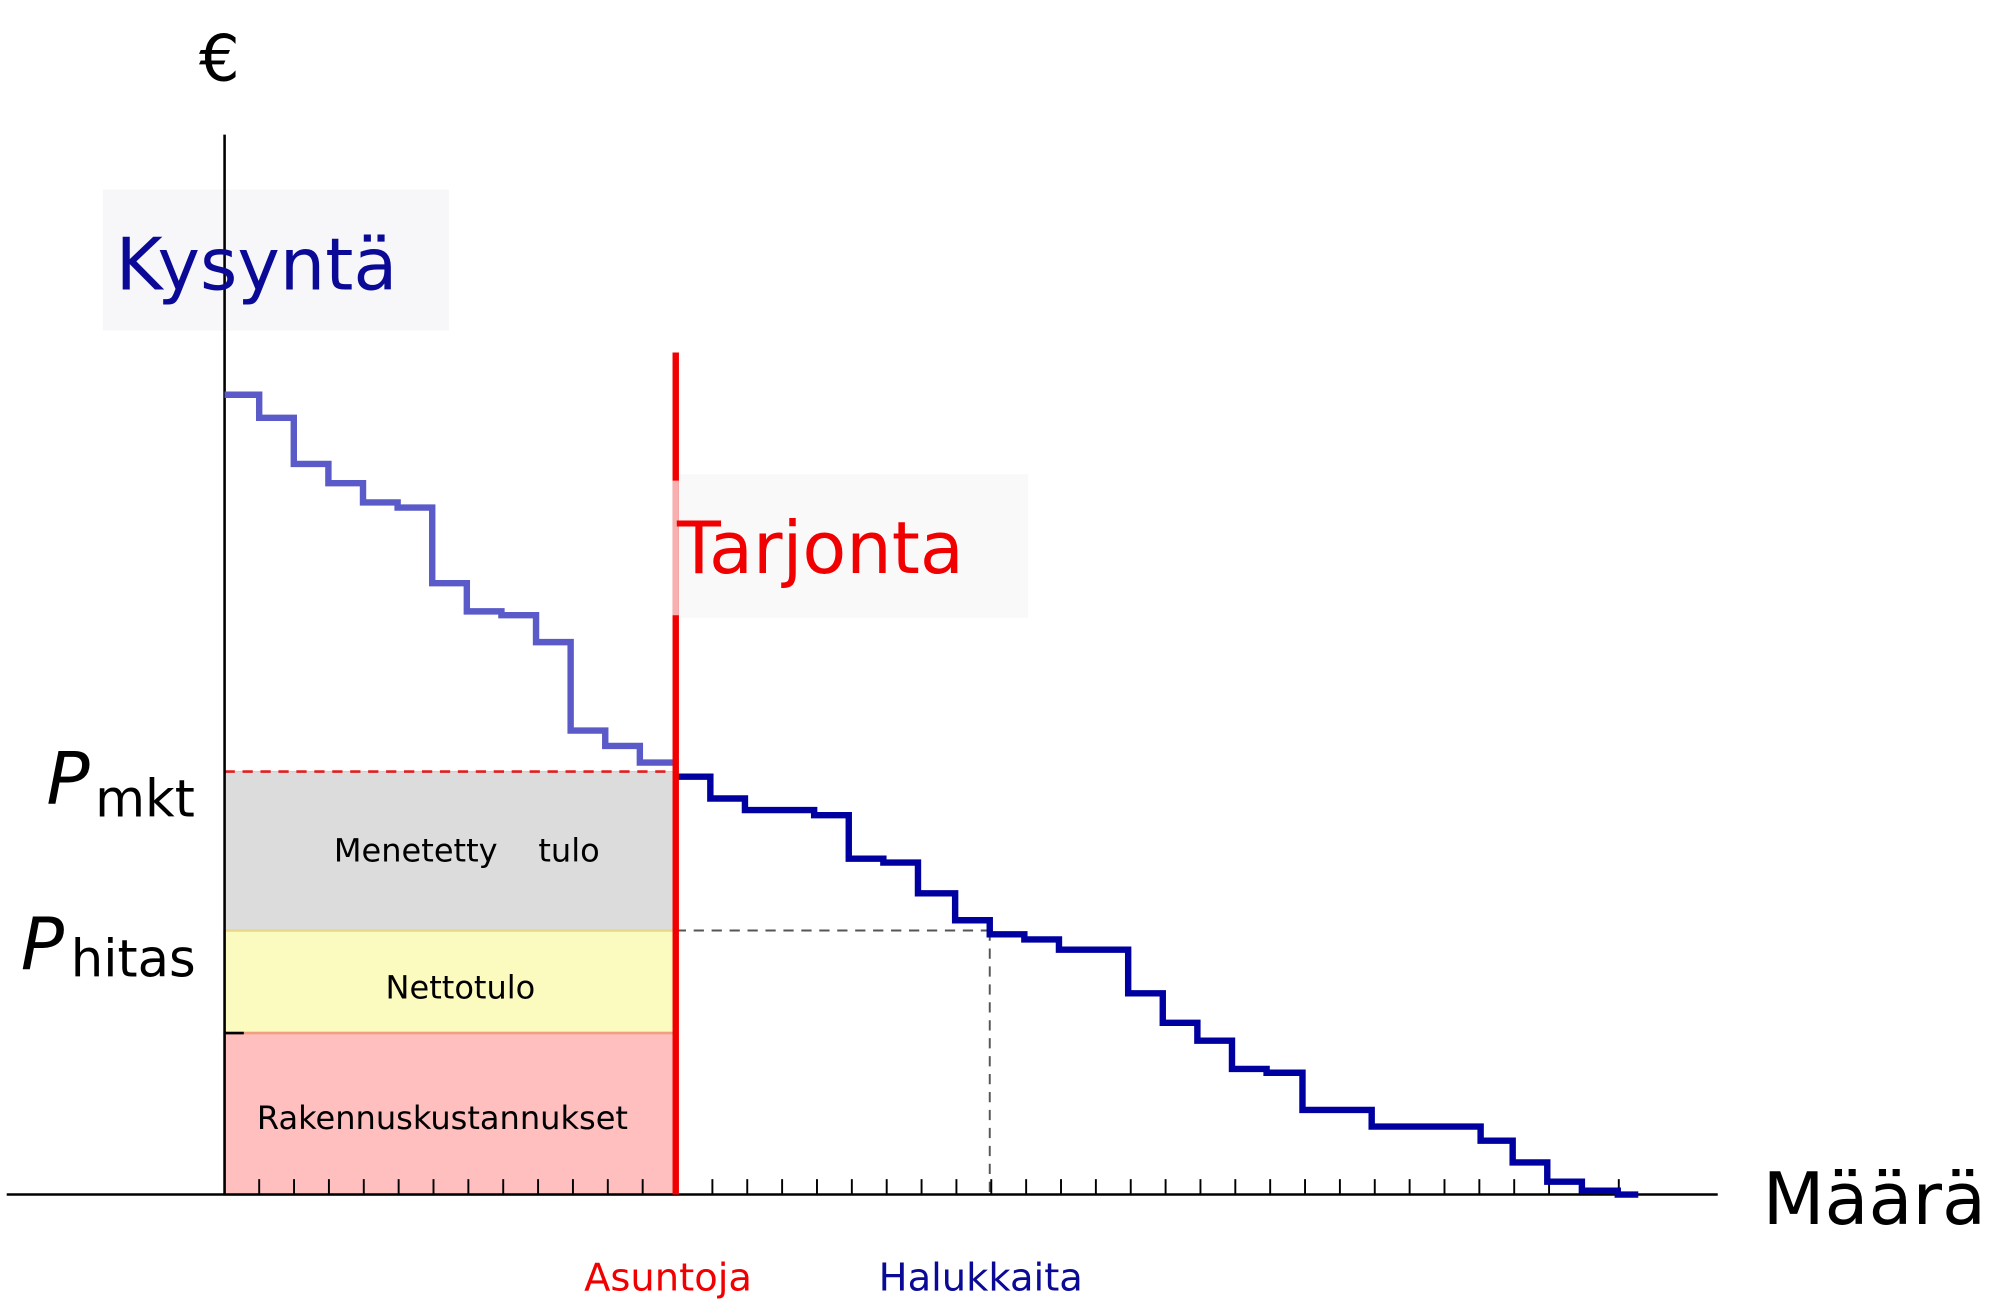 Image resolution: width=2000 pixels, height=1315 pixels. I want to click on applicants-label: Halukkaita, so click(981, 1278).